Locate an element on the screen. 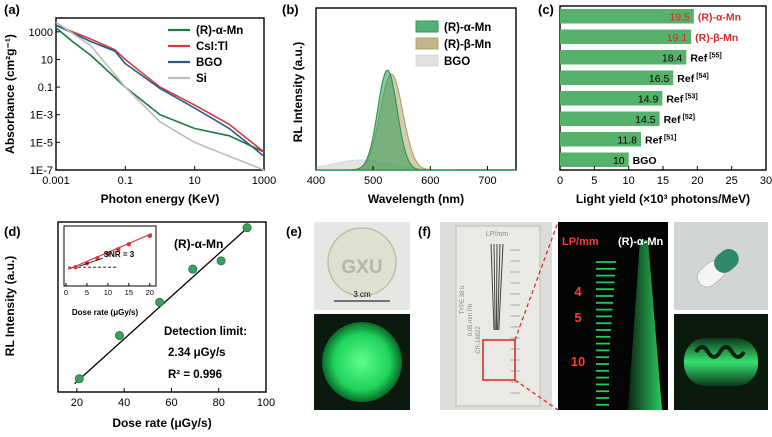  light-yield-bar is located at coordinates (611, 98).